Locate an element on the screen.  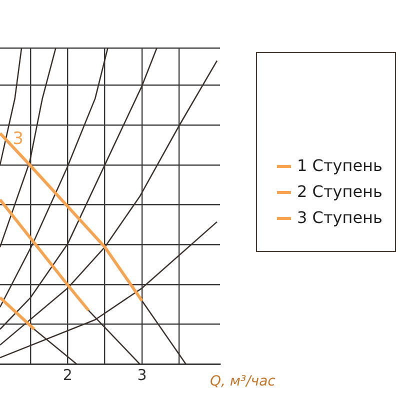
legend-label: 1 Ступень is located at coordinates (339, 166).